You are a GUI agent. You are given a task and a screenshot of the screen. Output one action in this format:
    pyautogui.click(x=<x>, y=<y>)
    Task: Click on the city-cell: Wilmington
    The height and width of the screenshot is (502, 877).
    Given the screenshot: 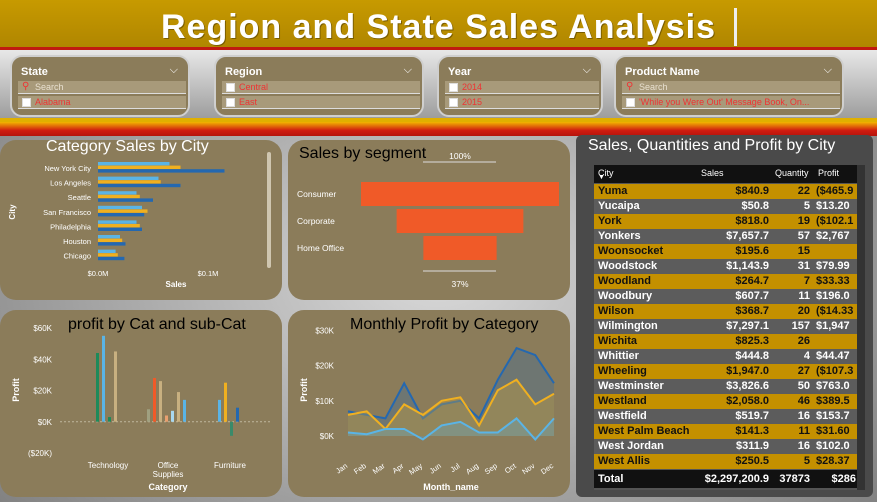 What is the action you would take?
    pyautogui.click(x=628, y=326)
    